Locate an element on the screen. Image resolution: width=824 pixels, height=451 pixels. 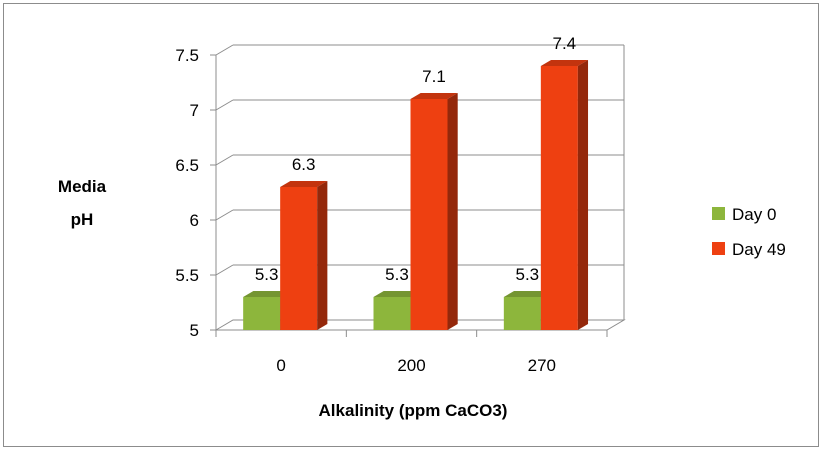
y-axis-ticks: 5 5.5 6 6.5 7 7.5 is located at coordinates (195, 193).